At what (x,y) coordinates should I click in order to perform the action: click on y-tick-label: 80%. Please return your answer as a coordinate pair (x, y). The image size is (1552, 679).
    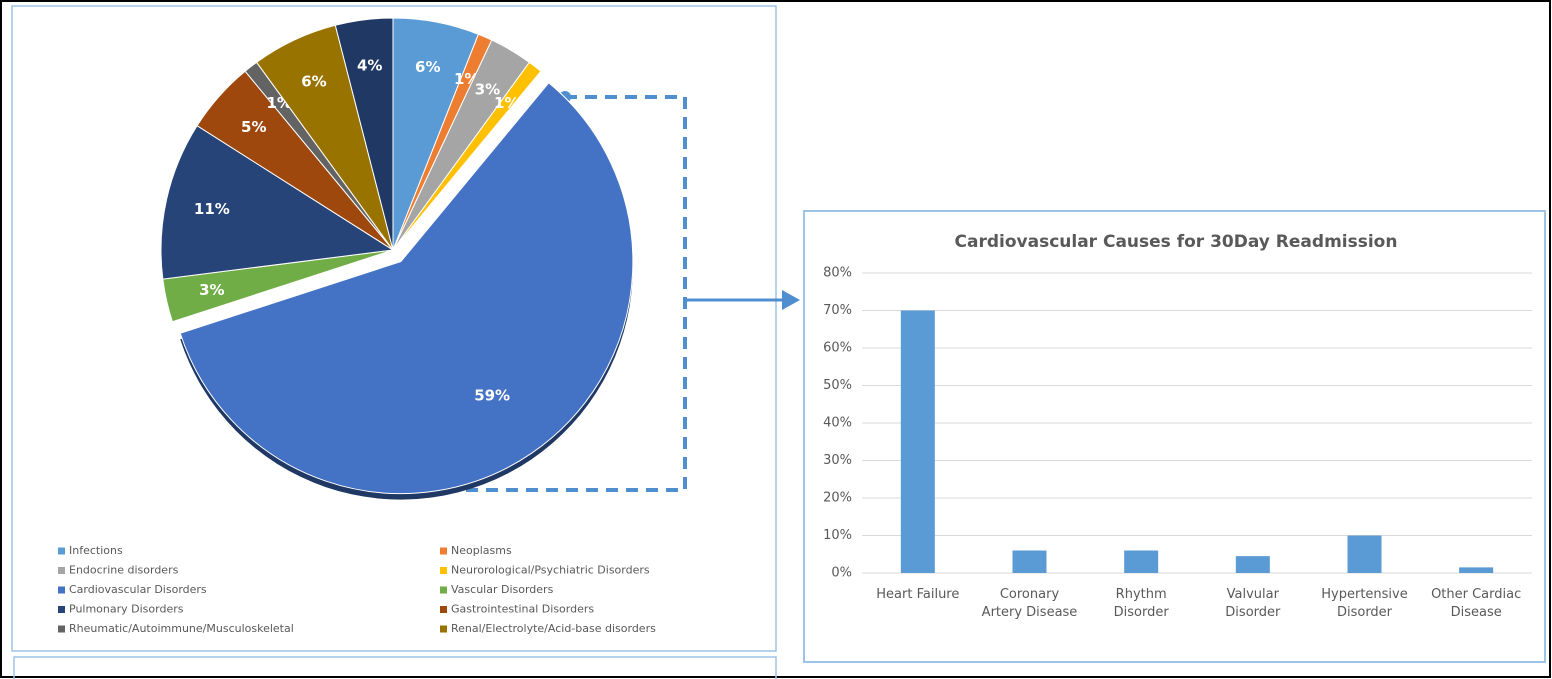
    Looking at the image, I should click on (837, 273).